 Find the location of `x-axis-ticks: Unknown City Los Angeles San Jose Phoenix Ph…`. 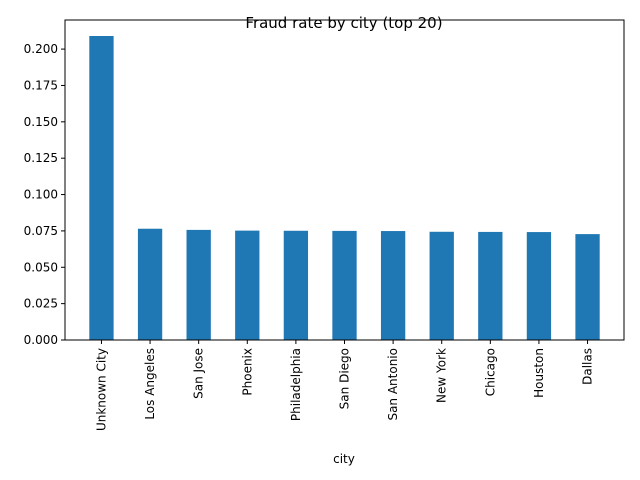

x-axis-ticks: Unknown City Los Angeles San Jose Phoenix Ph… is located at coordinates (344, 385).